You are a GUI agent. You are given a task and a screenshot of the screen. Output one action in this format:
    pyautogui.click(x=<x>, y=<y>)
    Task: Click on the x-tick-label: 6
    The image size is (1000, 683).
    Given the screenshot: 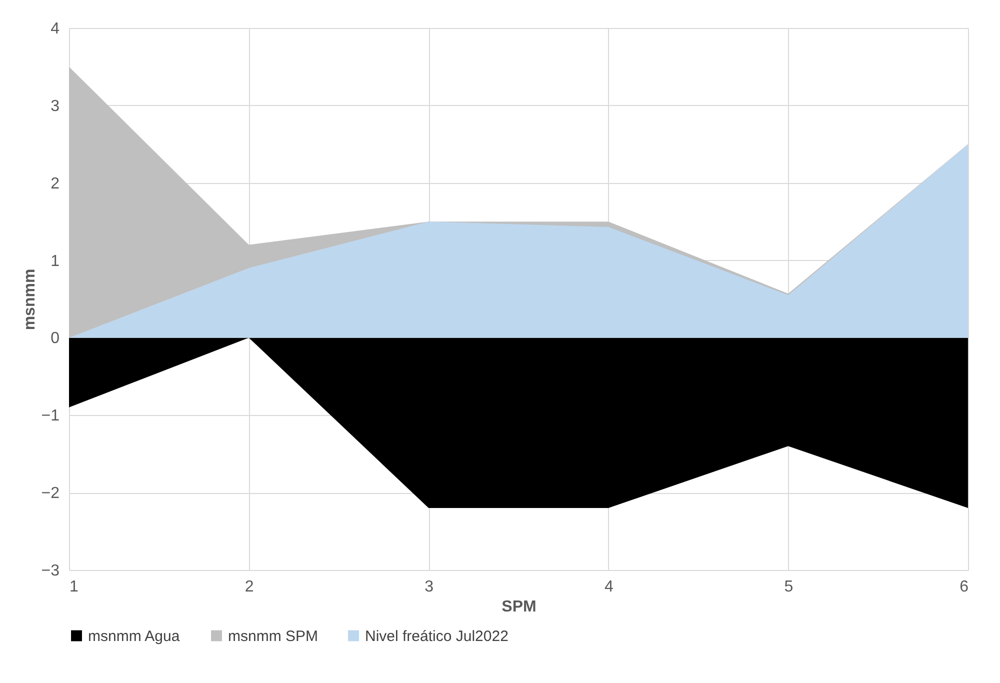 What is the action you would take?
    pyautogui.click(x=964, y=587)
    